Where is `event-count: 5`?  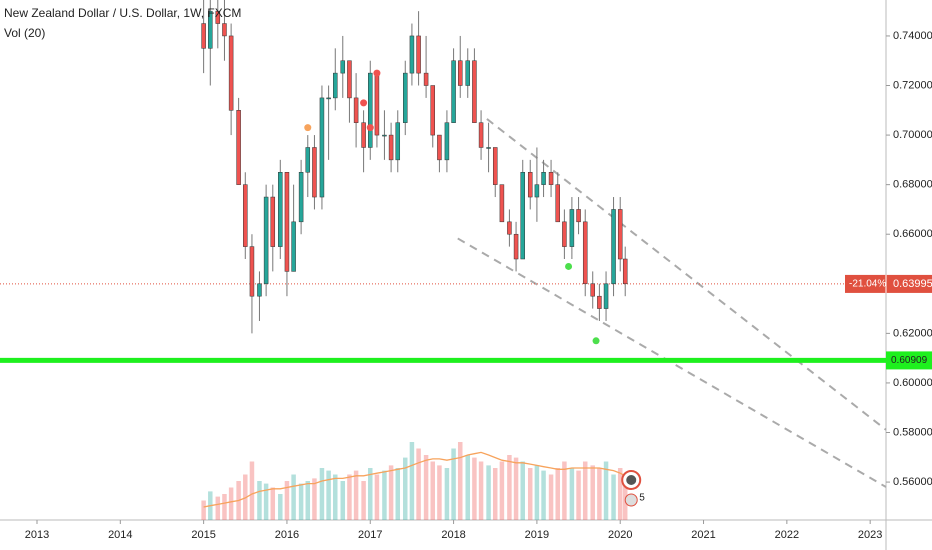 event-count: 5 is located at coordinates (642, 498).